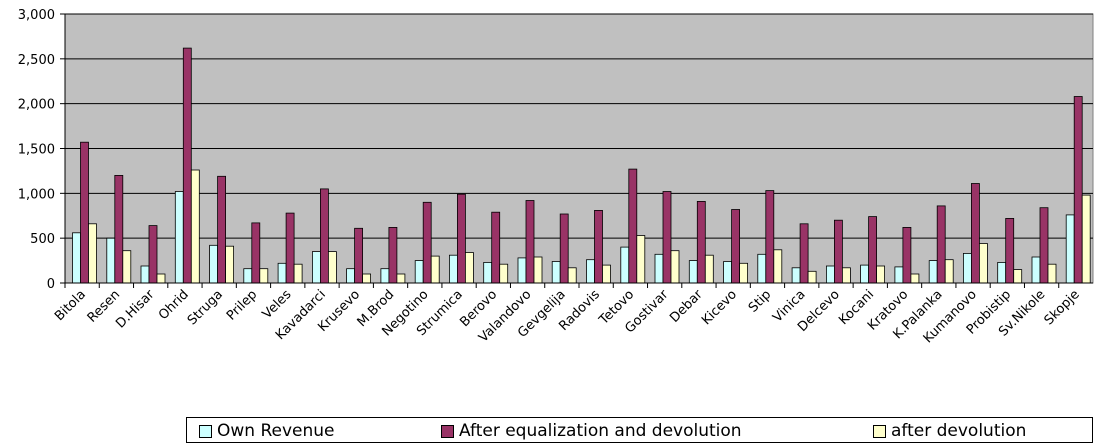 Image resolution: width=1094 pixels, height=443 pixels. Describe the element at coordinates (276, 431) in the screenshot. I see `legend-label-own-revenue: Own Revenue` at that location.